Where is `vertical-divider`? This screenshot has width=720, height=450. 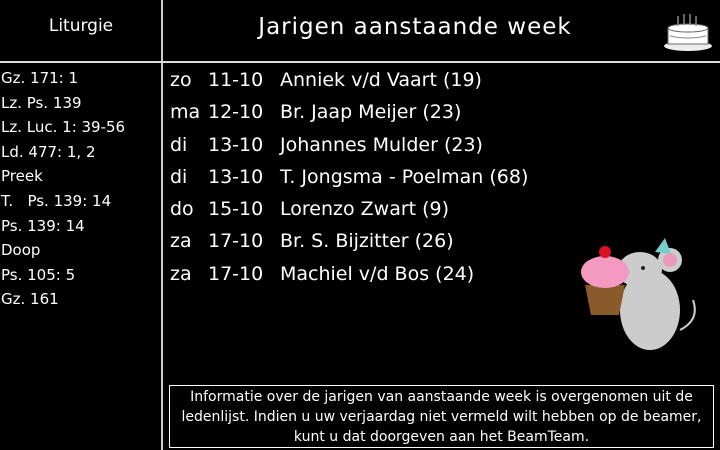
vertical-divider is located at coordinates (162, 225).